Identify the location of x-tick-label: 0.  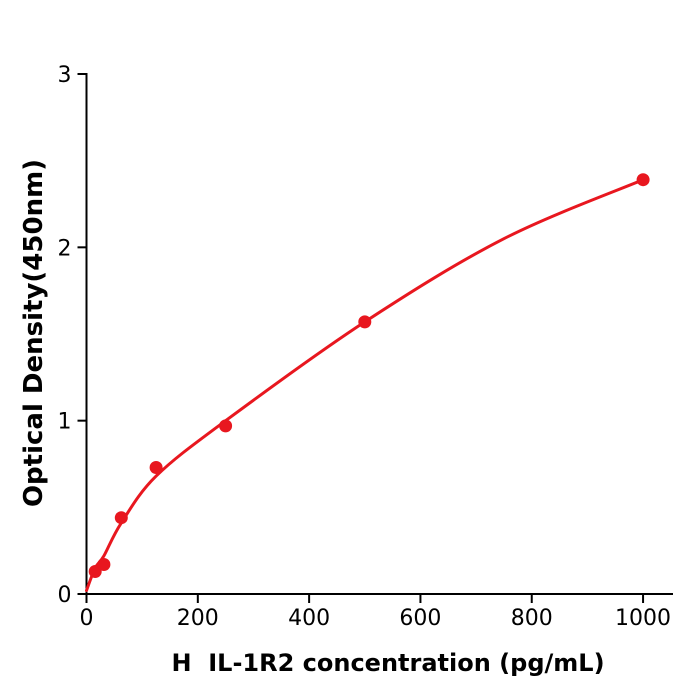
(87, 618).